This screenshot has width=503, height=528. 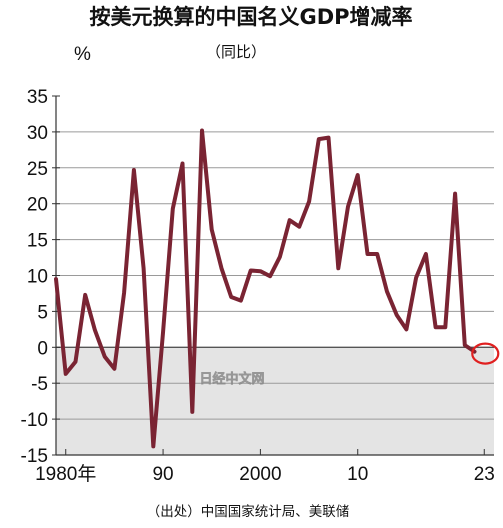 What do you see at coordinates (484, 474) in the screenshot?
I see `x-tick-label: 23` at bounding box center [484, 474].